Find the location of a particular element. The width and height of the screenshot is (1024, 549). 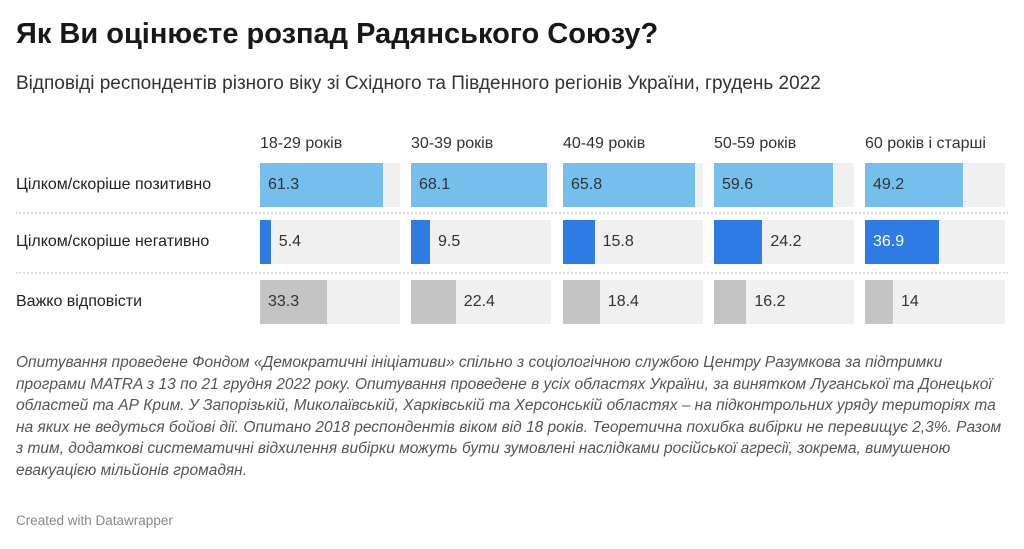

credit-link: Created with Datawrapper is located at coordinates (94, 520).